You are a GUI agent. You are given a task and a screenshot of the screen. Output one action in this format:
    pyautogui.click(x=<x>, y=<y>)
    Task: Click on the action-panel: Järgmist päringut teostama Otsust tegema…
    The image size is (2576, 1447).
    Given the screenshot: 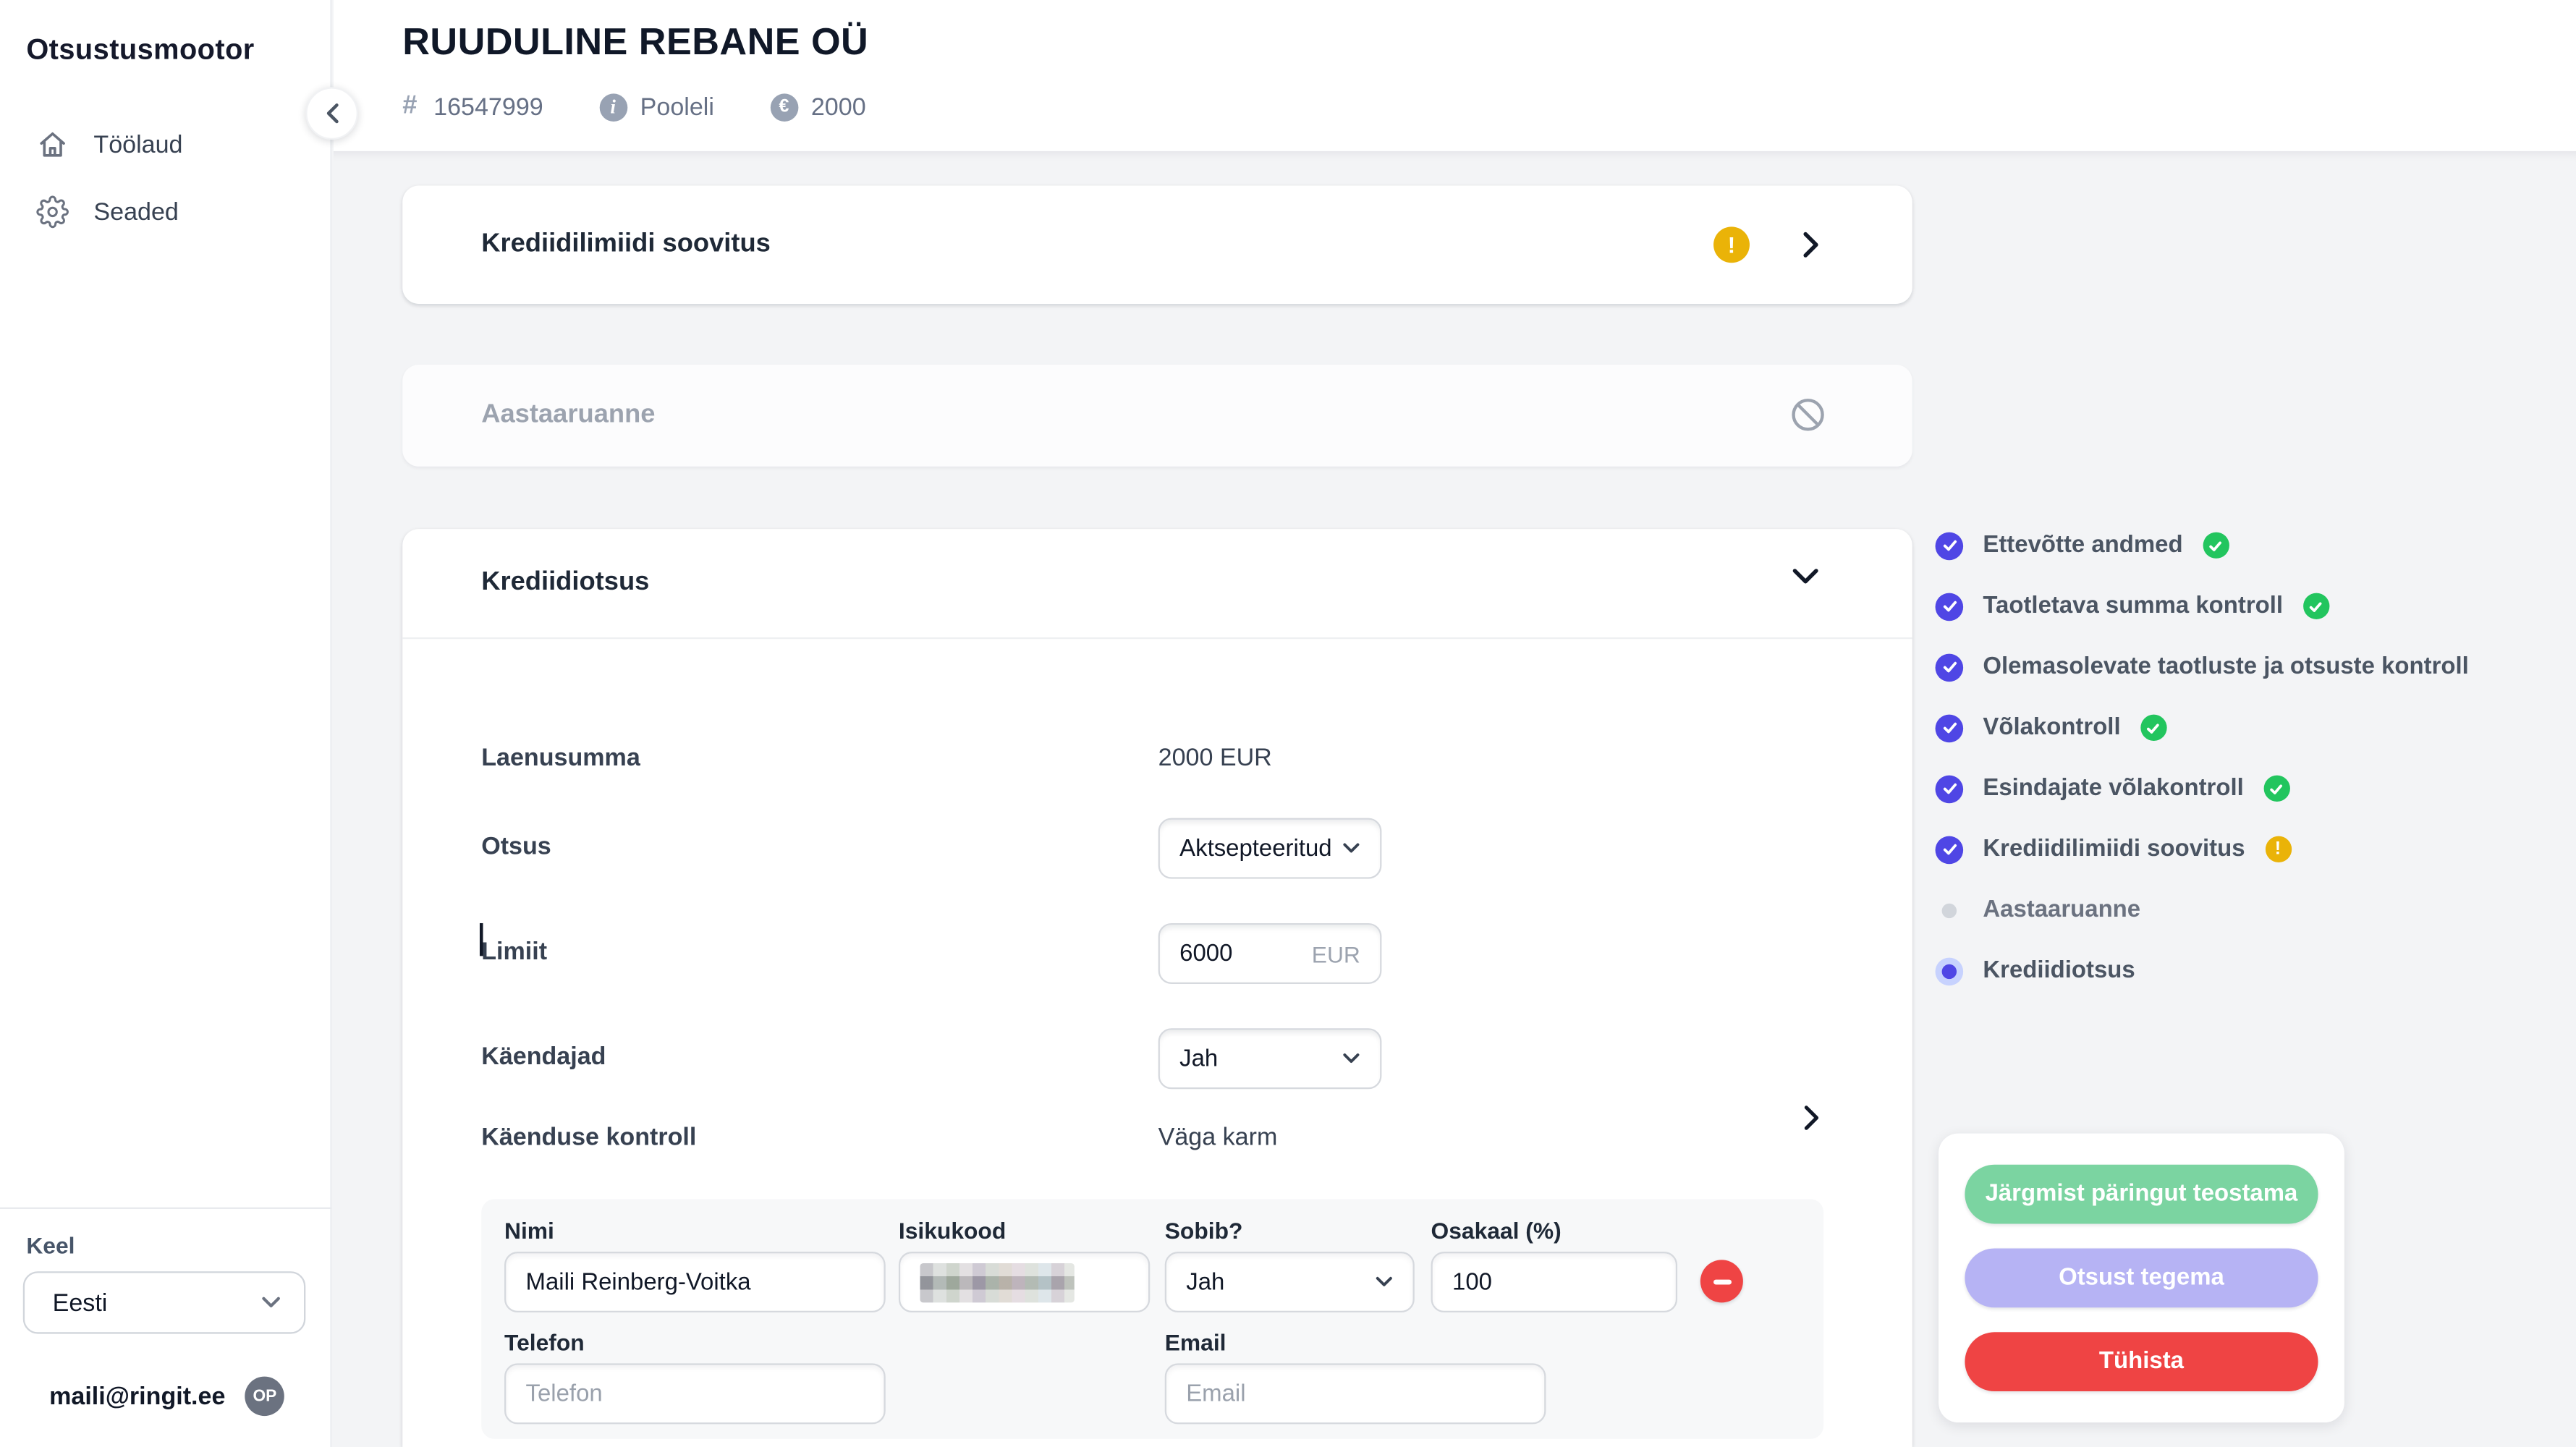 What is the action you would take?
    pyautogui.click(x=2141, y=1278)
    